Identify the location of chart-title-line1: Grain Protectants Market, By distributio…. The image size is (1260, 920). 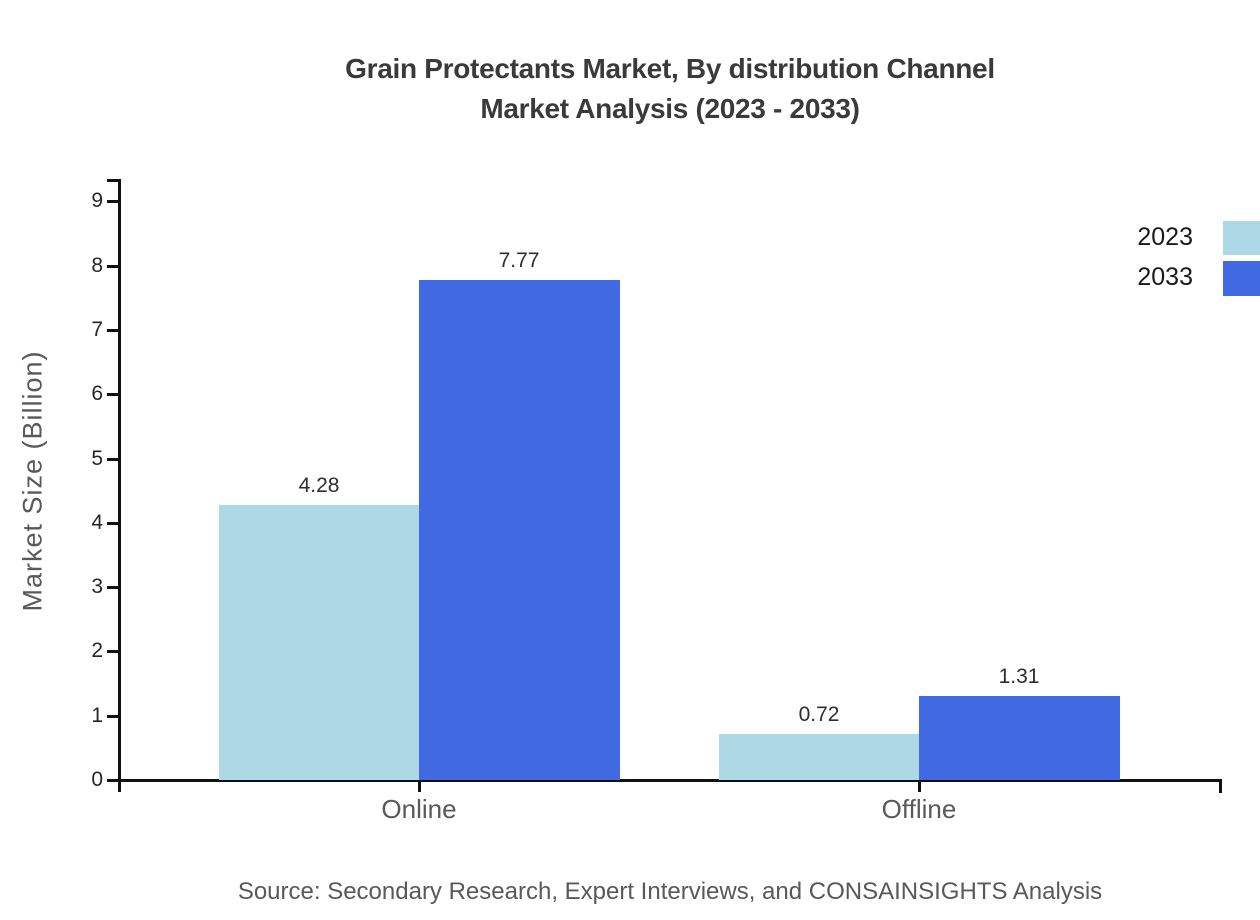
(670, 68).